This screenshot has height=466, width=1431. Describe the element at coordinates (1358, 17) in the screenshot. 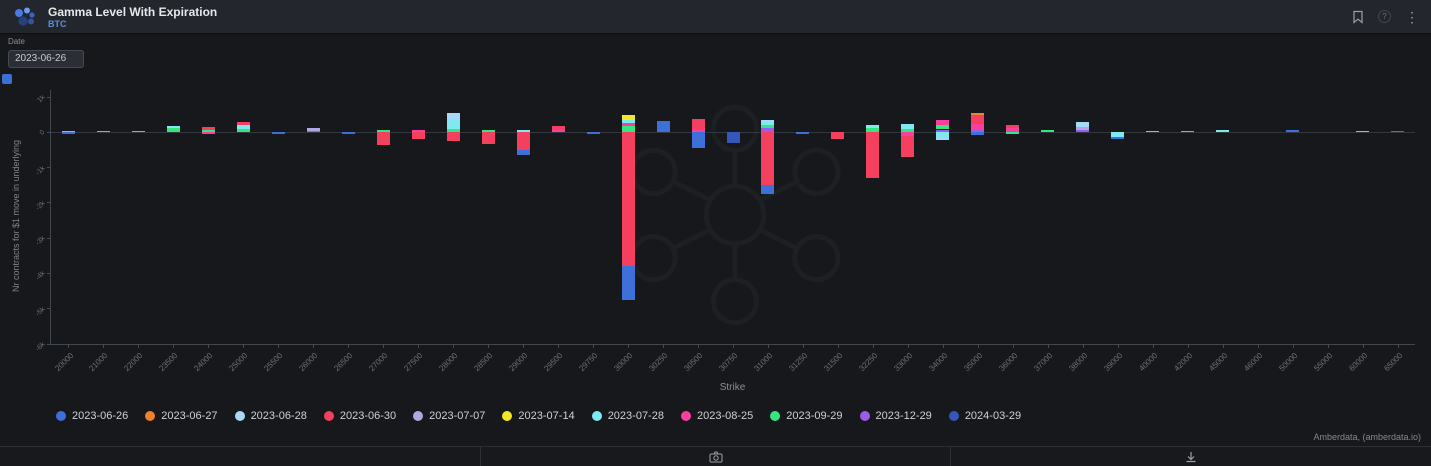

I see `bookmark-icon` at that location.